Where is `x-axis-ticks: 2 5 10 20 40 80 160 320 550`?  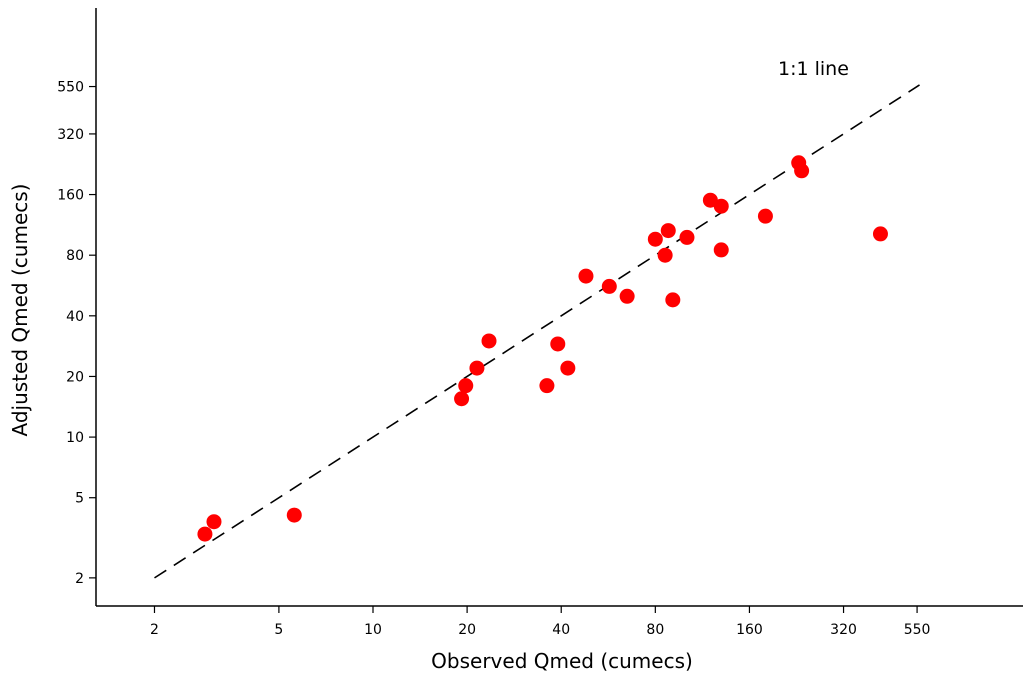 x-axis-ticks: 2 5 10 20 40 80 160 320 550 is located at coordinates (540, 622).